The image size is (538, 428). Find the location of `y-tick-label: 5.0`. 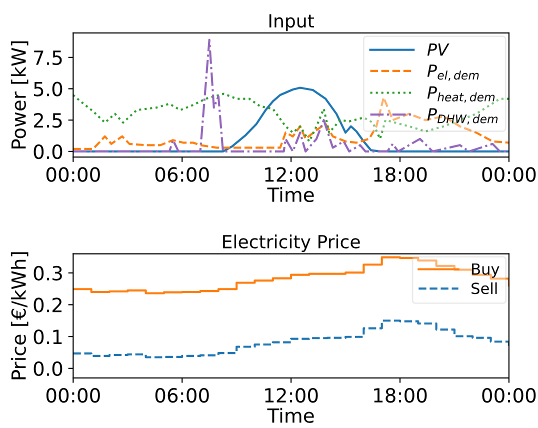

y-tick-label: 5.0 is located at coordinates (48, 89).